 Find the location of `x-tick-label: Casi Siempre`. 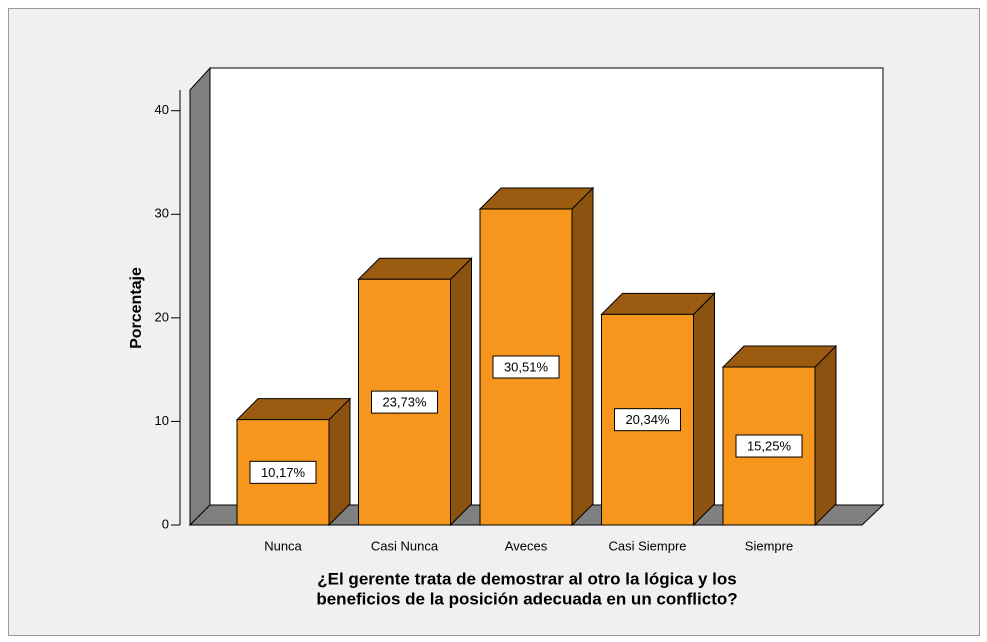

x-tick-label: Casi Siempre is located at coordinates (647, 545).